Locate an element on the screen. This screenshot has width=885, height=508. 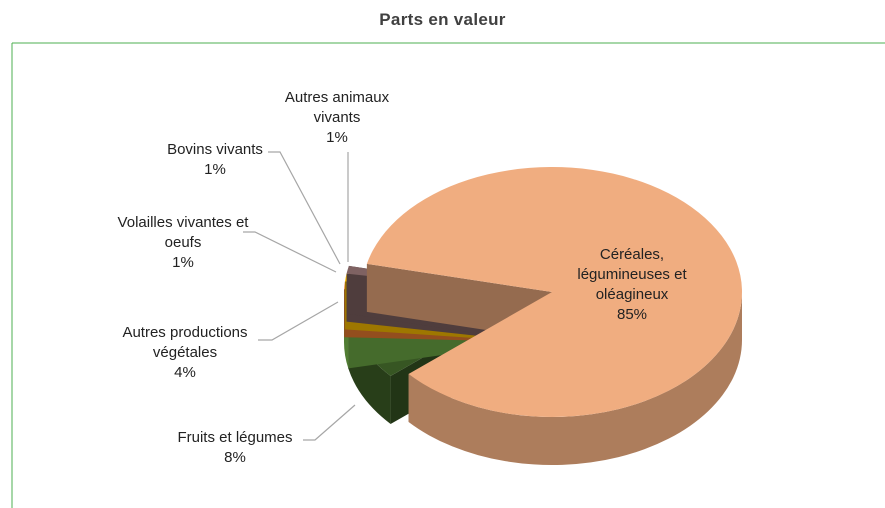
slice-label: Céréales, légumineuses et oléagineux 85% is located at coordinates (632, 285).